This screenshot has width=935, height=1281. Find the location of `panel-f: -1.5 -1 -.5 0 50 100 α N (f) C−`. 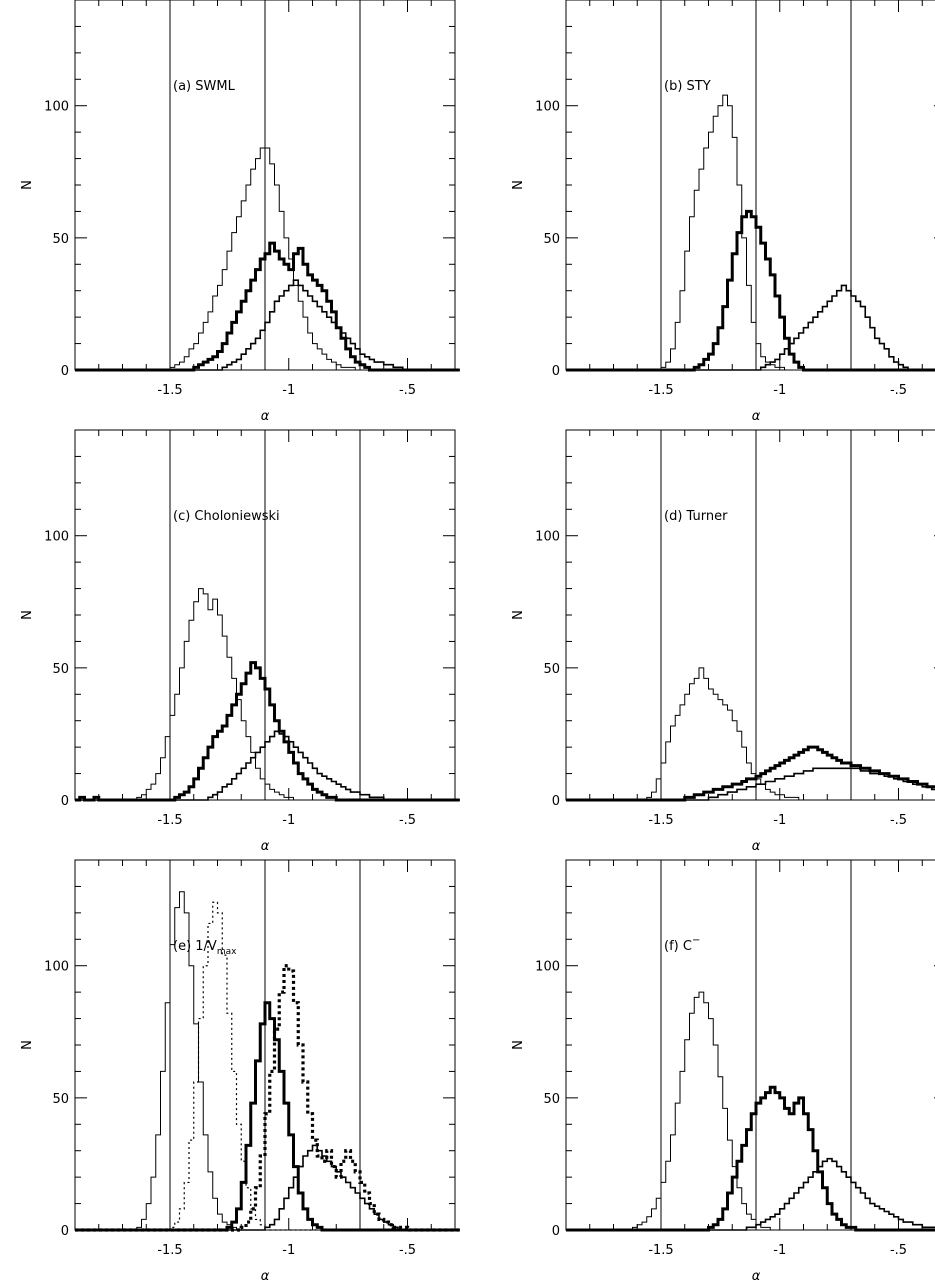

panel-f: -1.5 -1 -.5 0 50 100 α N (f) C− is located at coordinates (723, 1070).